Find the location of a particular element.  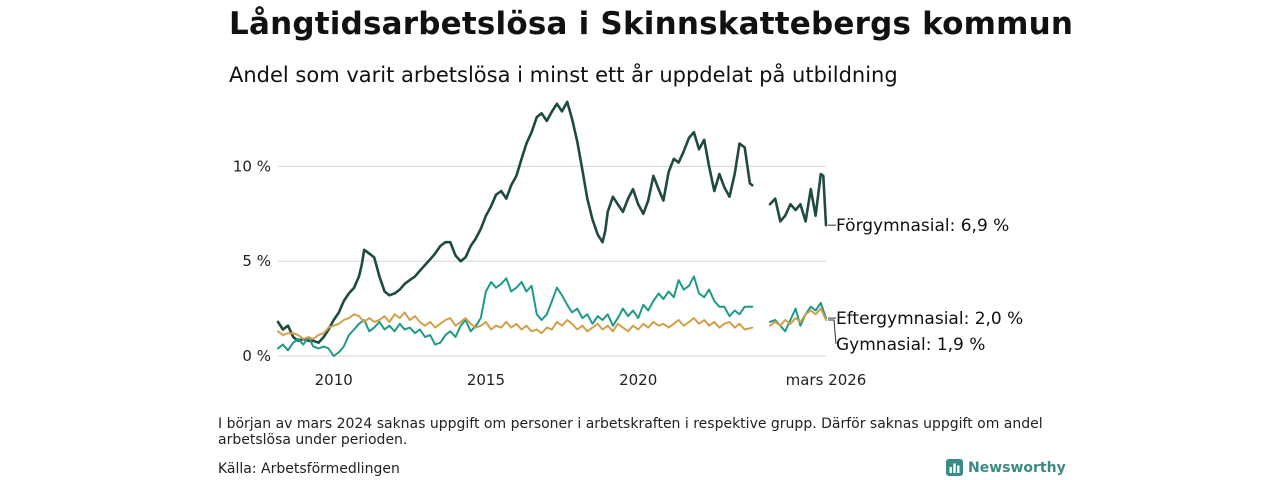

end-label-gymnasial: Gymnasial: 1,9 % is located at coordinates (910, 345).